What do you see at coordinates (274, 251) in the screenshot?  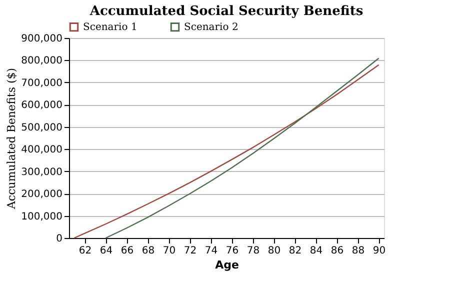 I see `x-tick-label: 80` at bounding box center [274, 251].